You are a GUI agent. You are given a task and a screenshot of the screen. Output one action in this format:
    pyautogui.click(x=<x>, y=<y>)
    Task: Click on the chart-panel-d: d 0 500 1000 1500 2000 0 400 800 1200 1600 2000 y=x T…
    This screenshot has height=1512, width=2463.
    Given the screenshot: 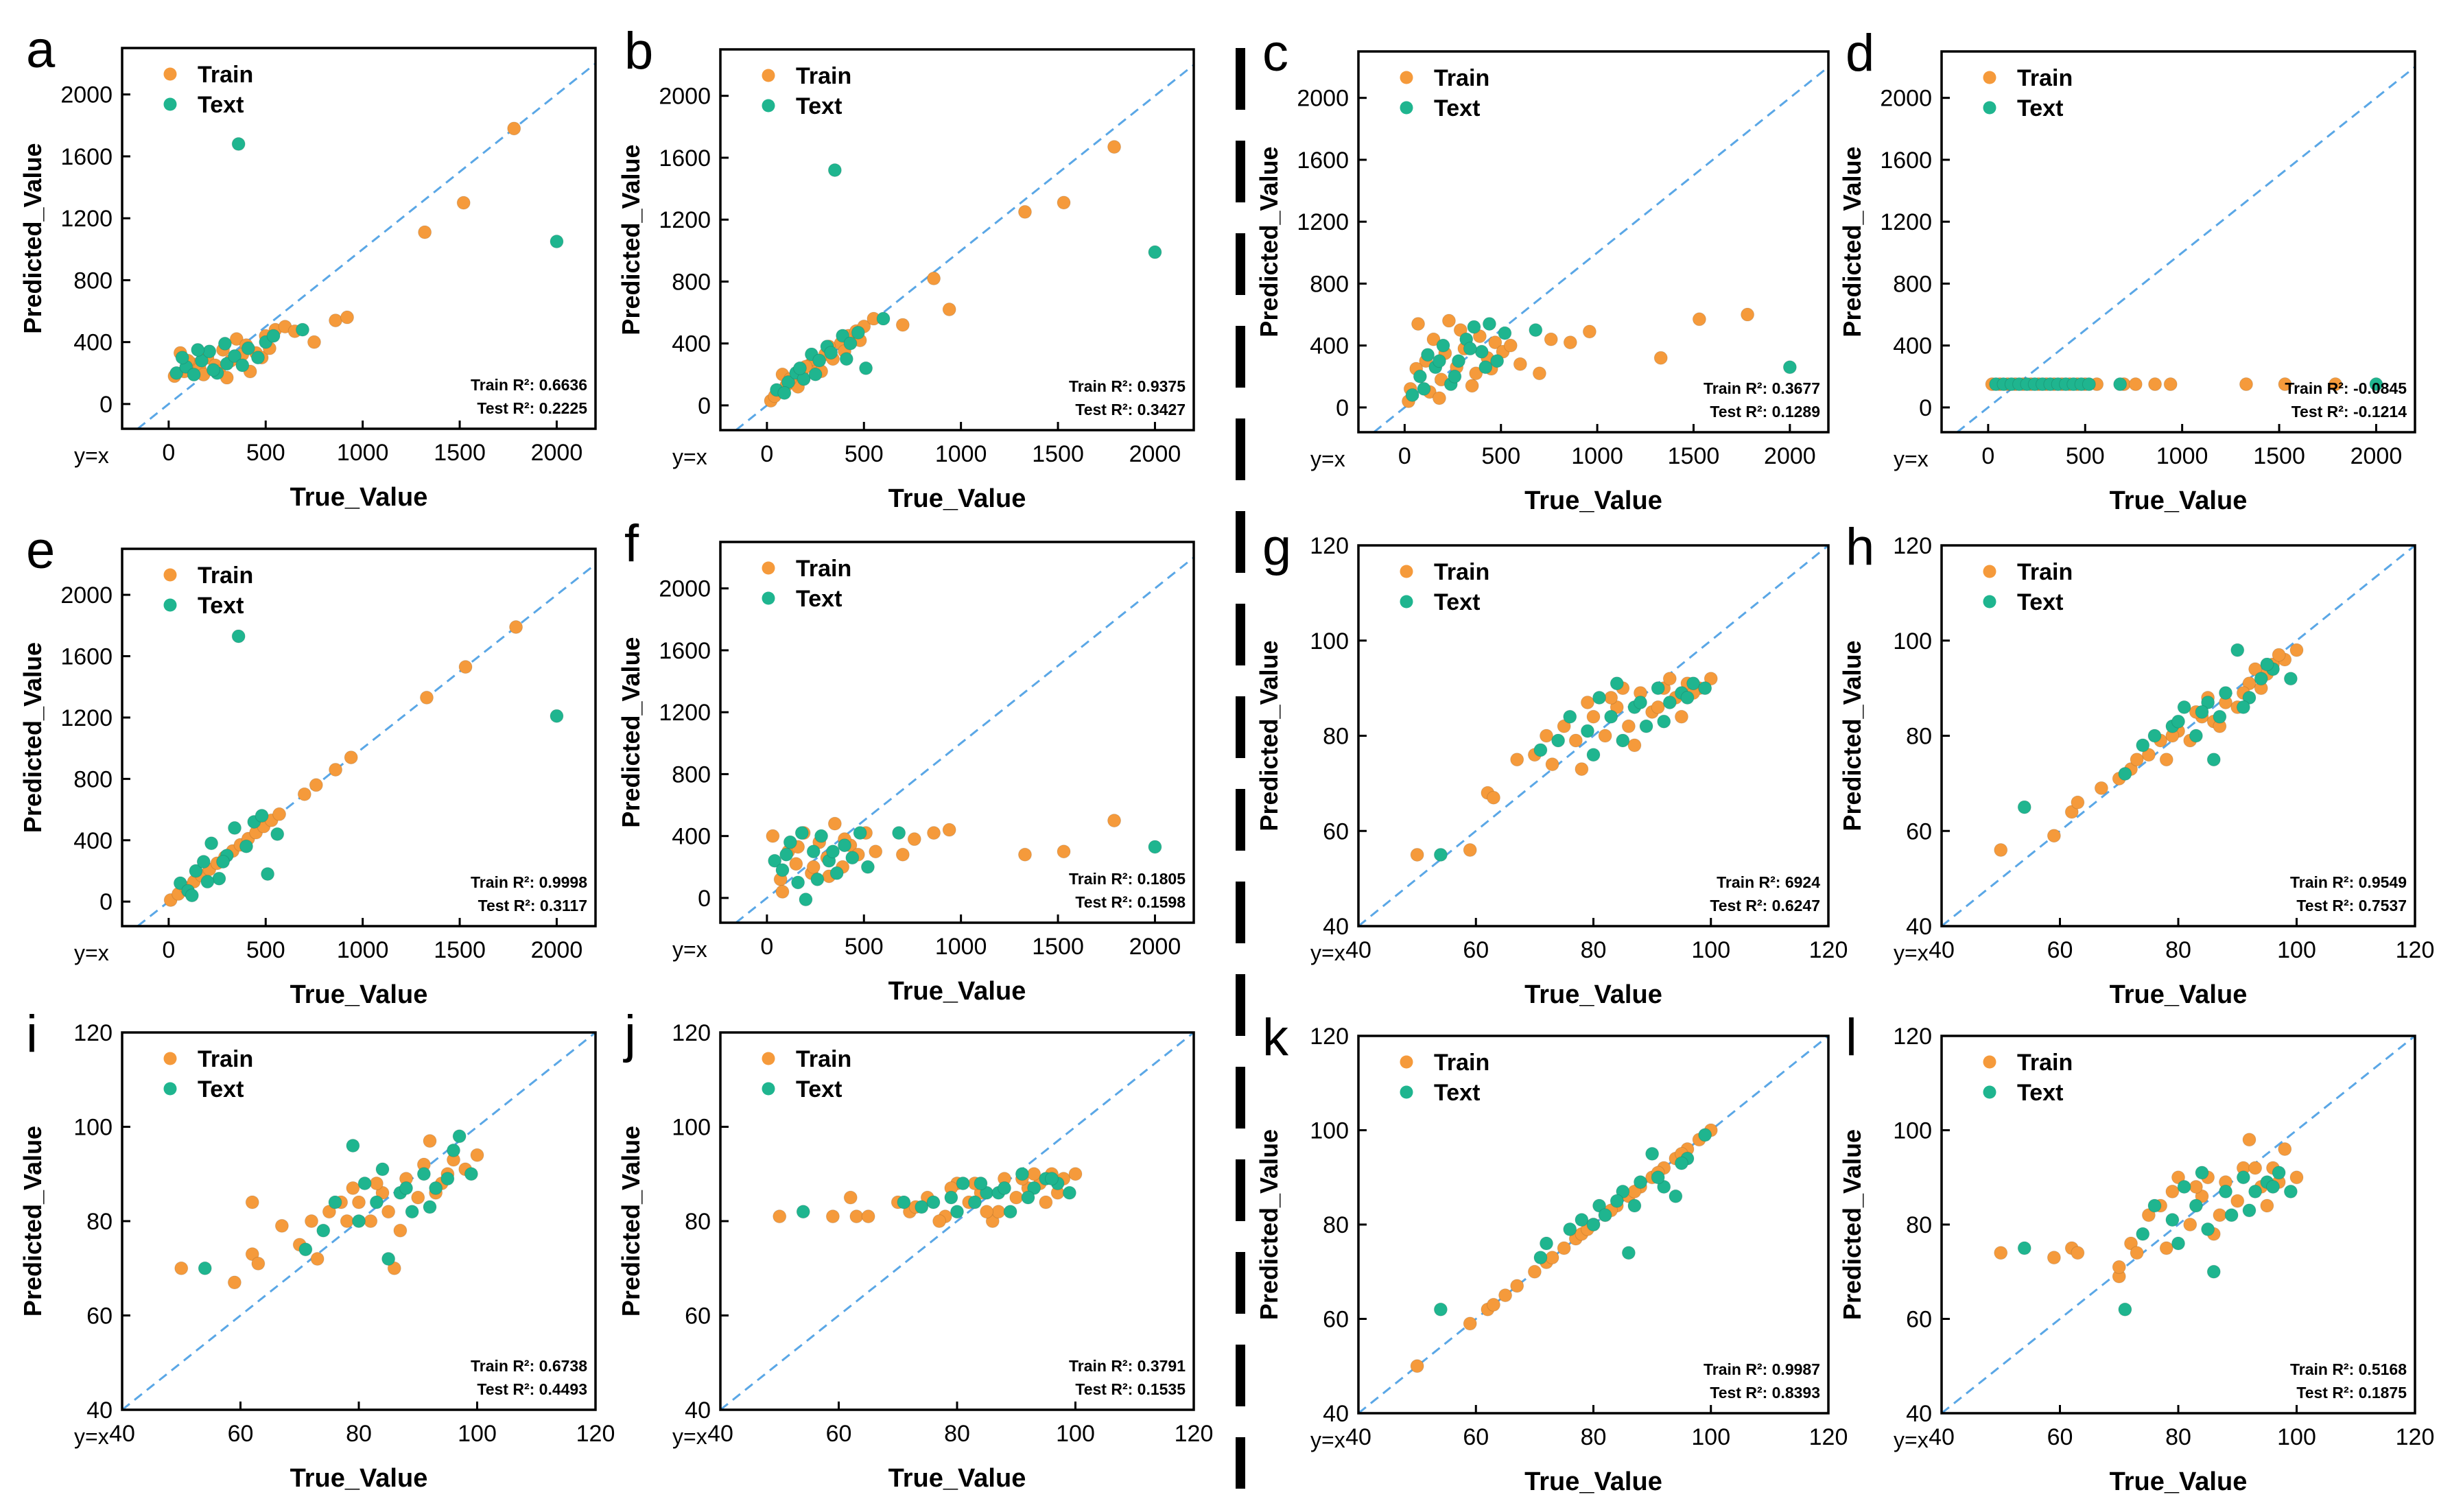 What is the action you would take?
    pyautogui.click(x=2127, y=269)
    